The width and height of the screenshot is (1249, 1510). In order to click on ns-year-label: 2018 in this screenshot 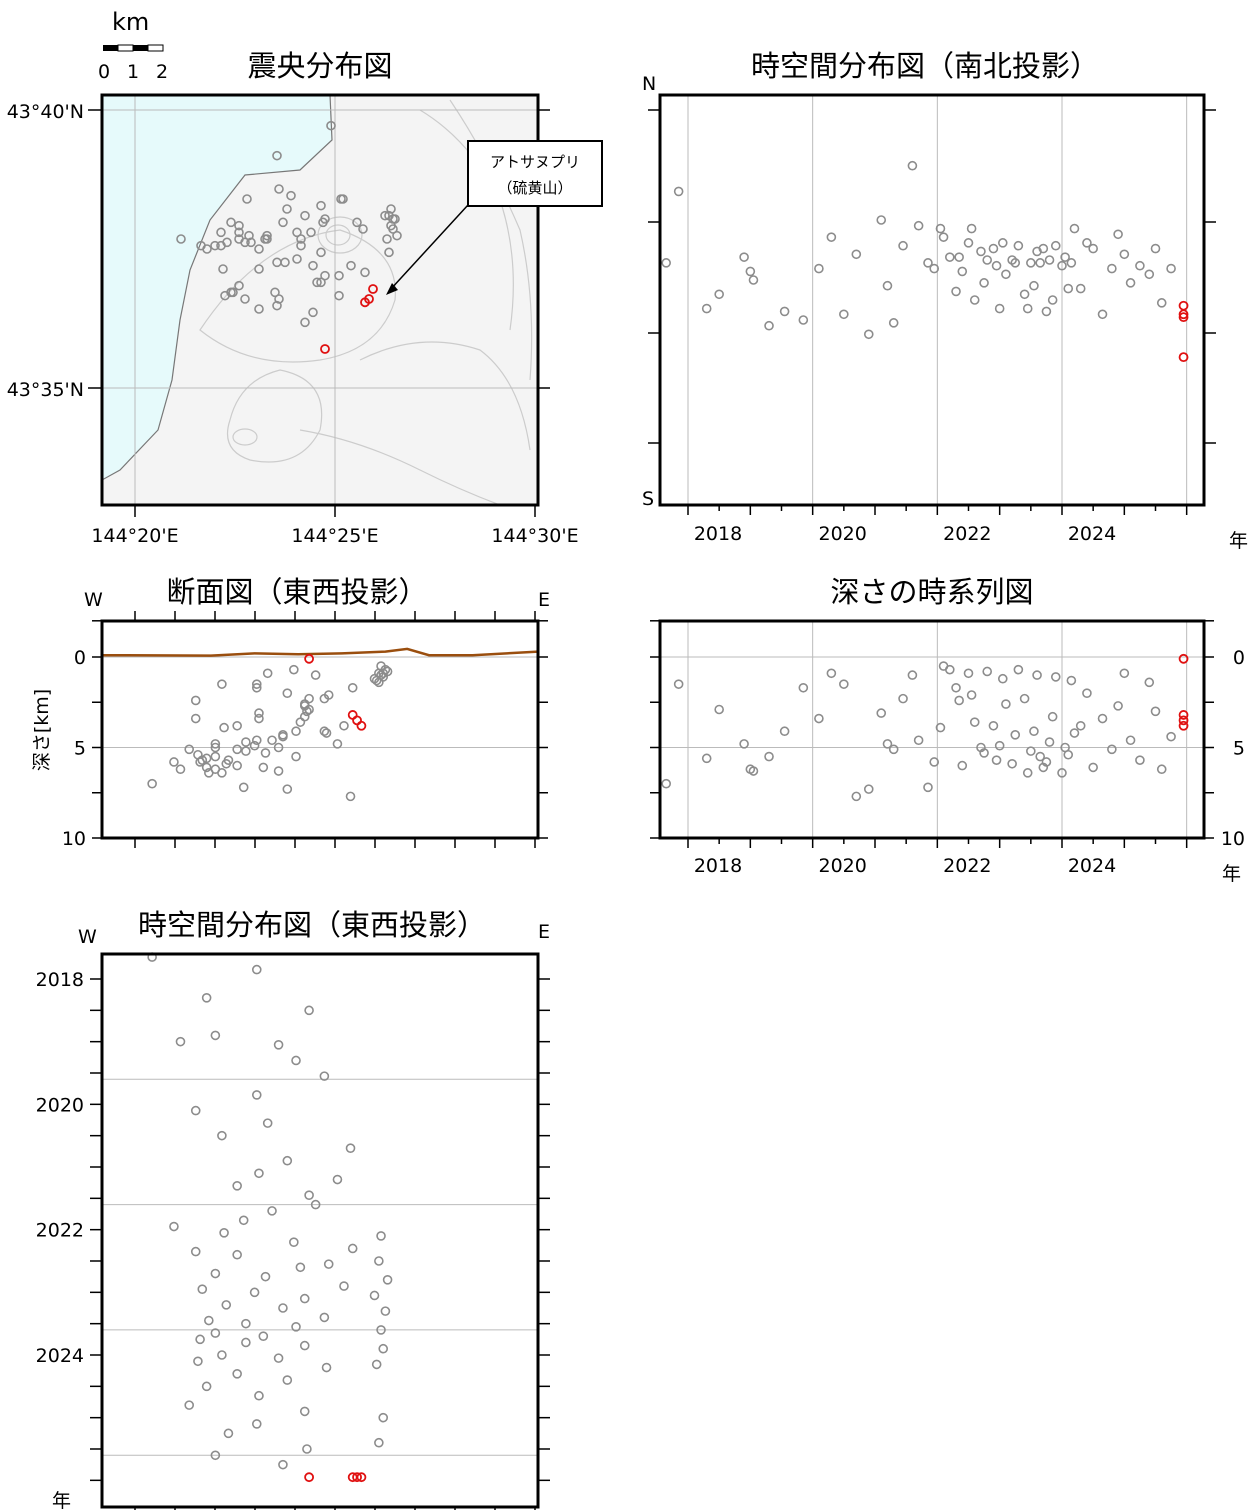, I will do `click(718, 534)`.